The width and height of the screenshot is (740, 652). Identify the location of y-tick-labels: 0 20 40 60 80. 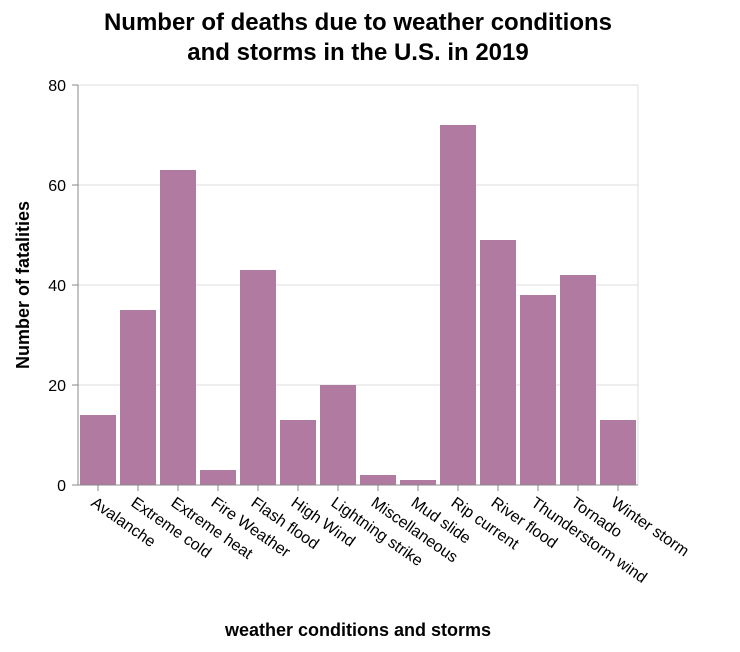
(57, 286).